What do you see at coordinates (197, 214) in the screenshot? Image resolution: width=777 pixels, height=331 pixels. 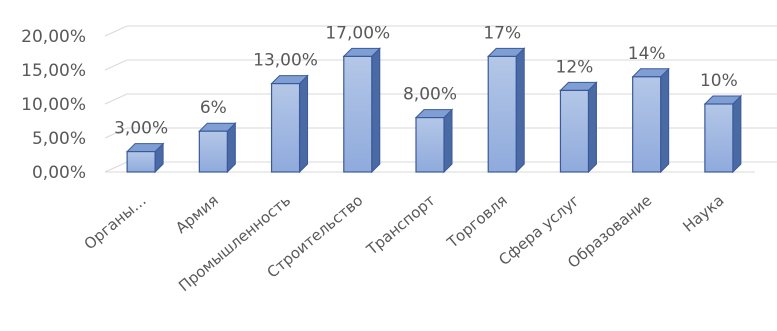 I see `x-category-label: Армия` at bounding box center [197, 214].